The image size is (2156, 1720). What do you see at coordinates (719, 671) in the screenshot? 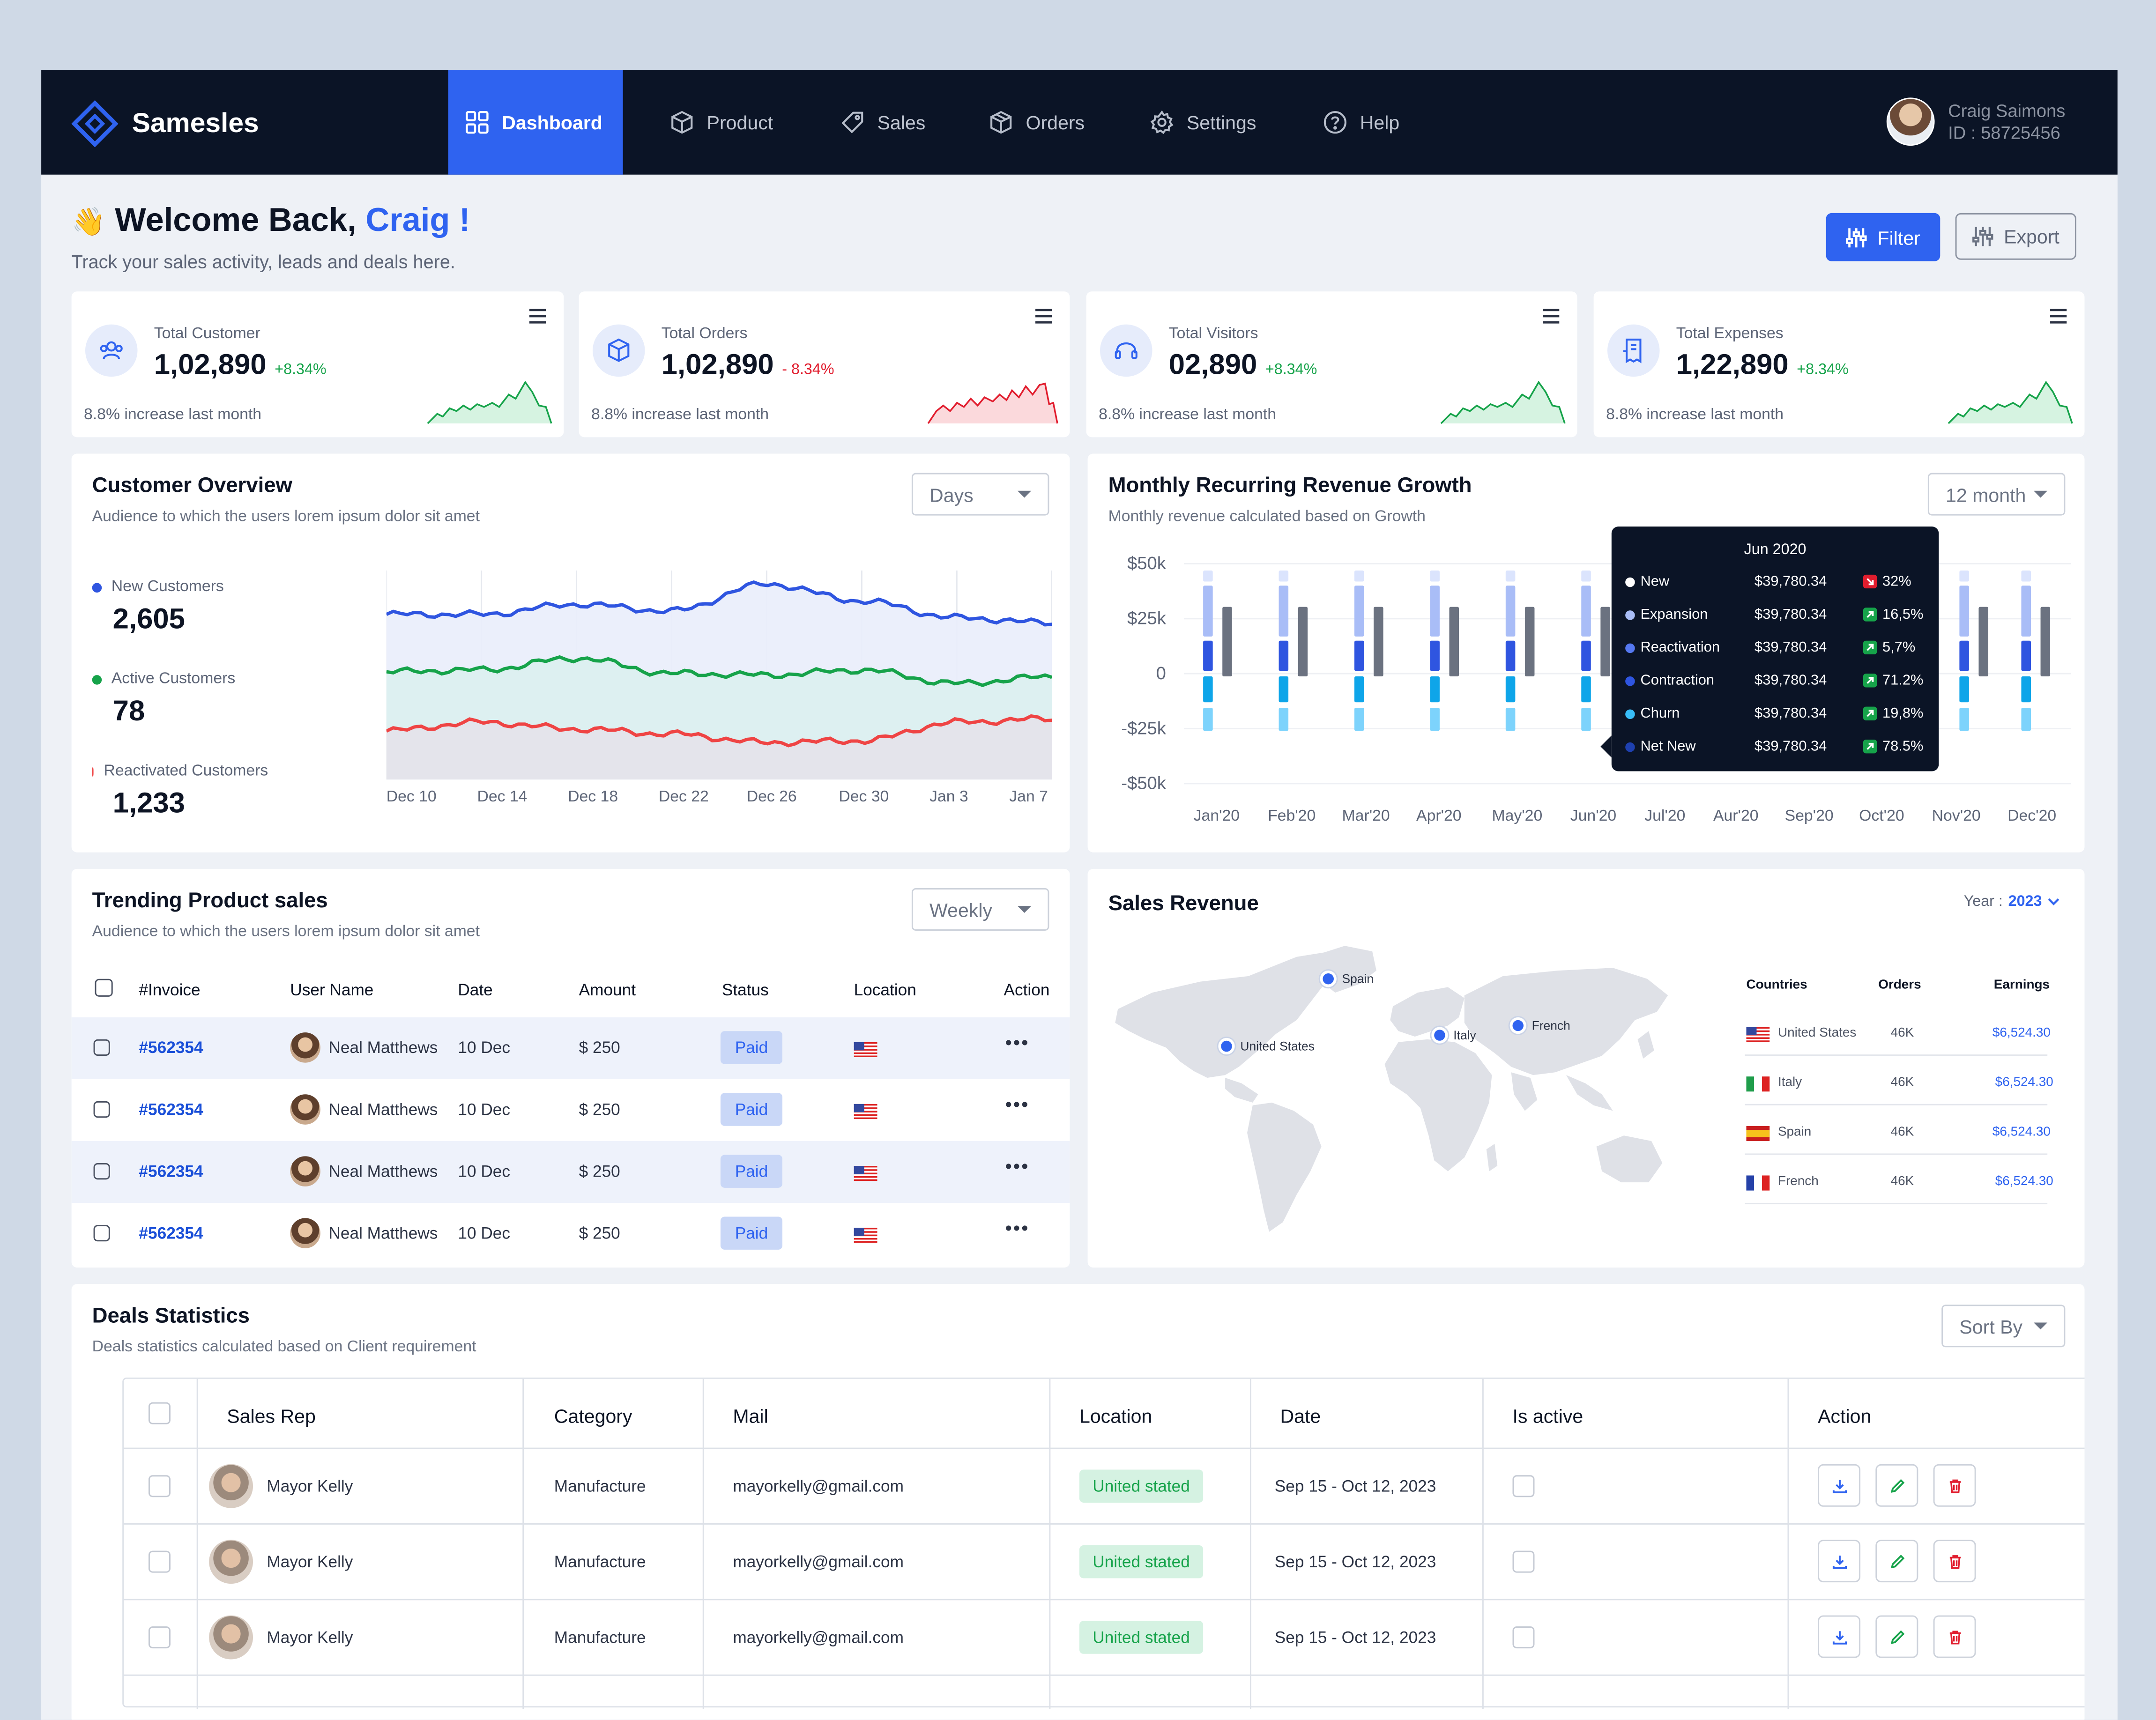
I see `line-active-customers` at bounding box center [719, 671].